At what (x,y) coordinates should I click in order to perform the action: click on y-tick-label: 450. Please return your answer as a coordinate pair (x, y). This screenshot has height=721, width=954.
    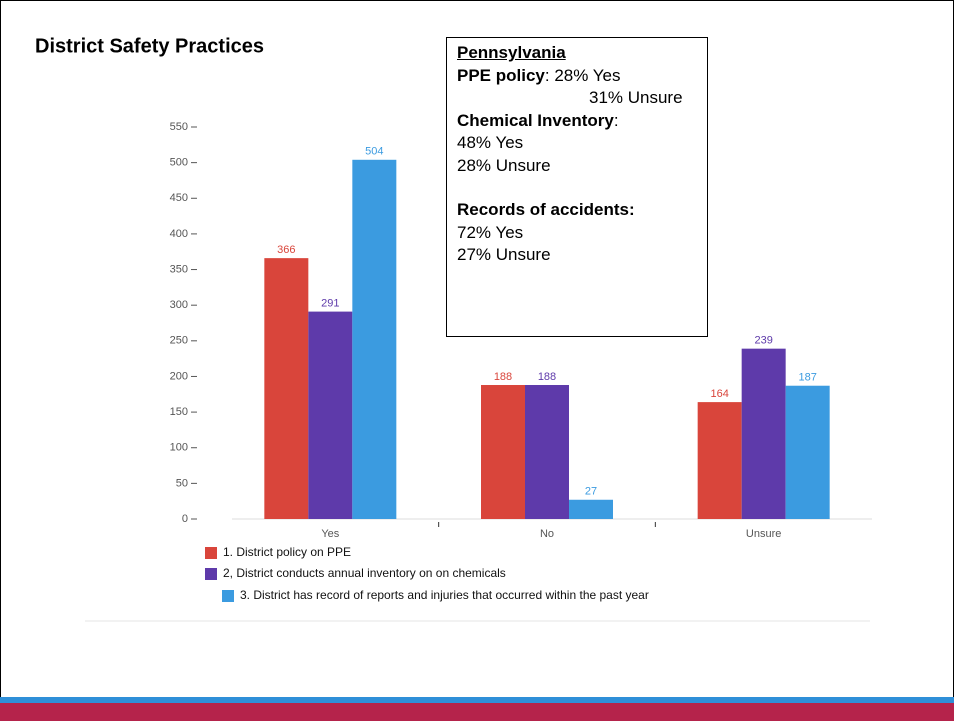
    Looking at the image, I should click on (179, 198).